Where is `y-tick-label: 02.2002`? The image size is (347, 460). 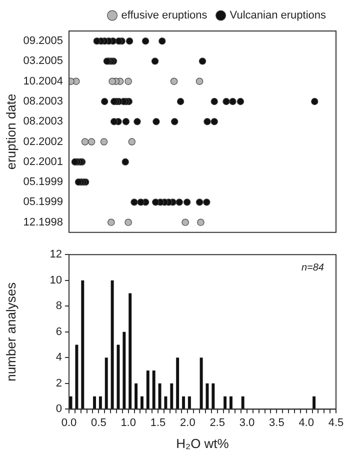
y-tick-label: 02.2002 is located at coordinates (43, 142).